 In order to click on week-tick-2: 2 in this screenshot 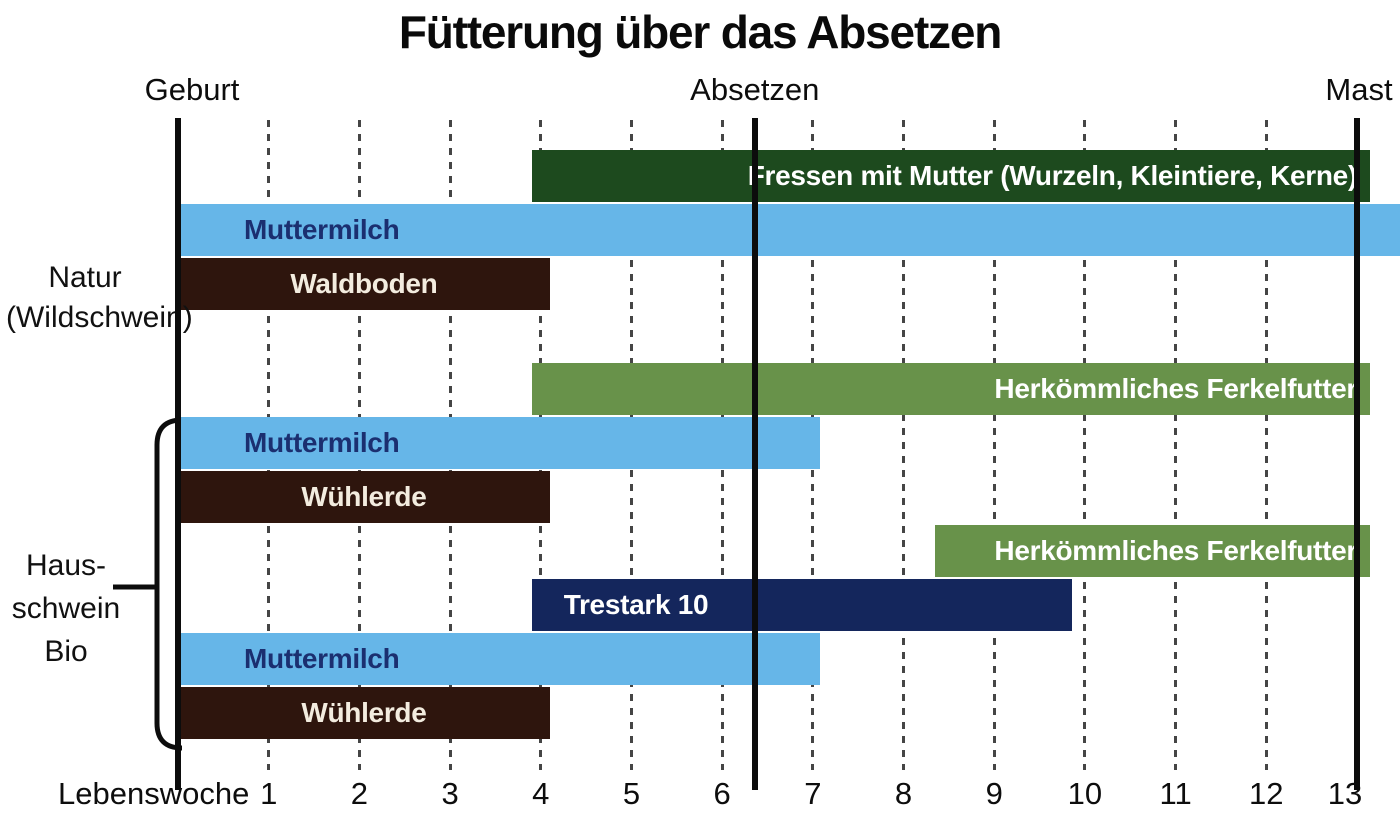, I will do `click(359, 793)`.